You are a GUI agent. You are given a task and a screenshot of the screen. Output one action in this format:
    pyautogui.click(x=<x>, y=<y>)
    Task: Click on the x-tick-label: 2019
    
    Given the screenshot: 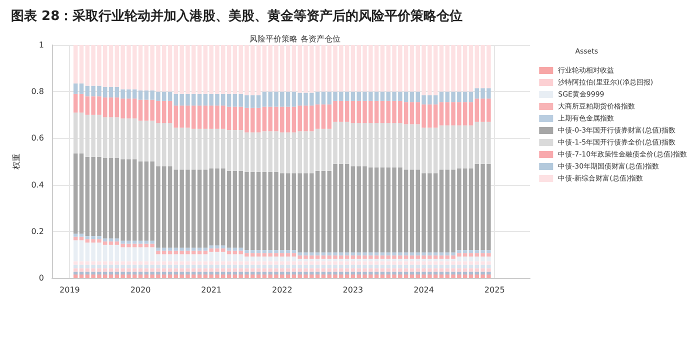 What is the action you would take?
    pyautogui.click(x=70, y=290)
    